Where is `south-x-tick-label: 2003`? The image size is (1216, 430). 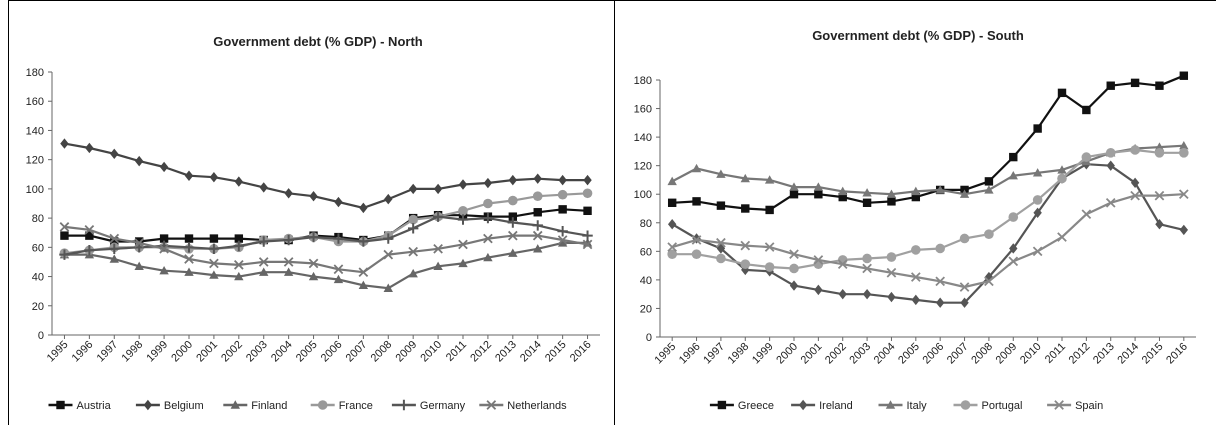
south-x-tick-label: 2003 is located at coordinates (860, 354).